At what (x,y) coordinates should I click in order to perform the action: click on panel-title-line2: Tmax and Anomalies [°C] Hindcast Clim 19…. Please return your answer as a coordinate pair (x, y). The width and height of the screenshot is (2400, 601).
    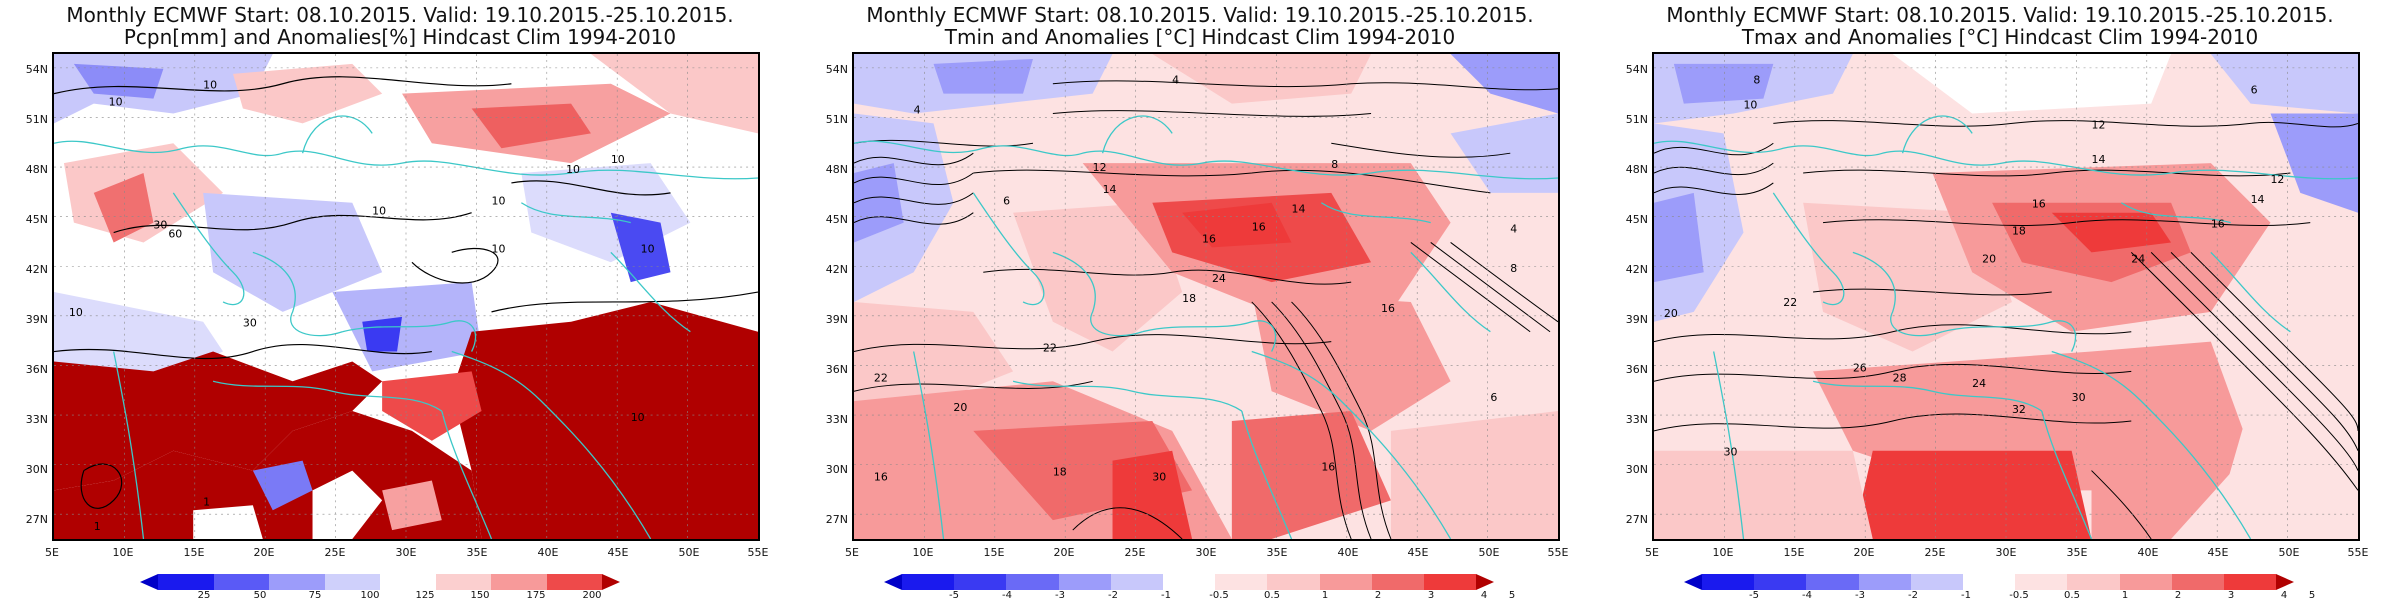
    Looking at the image, I should click on (2000, 37).